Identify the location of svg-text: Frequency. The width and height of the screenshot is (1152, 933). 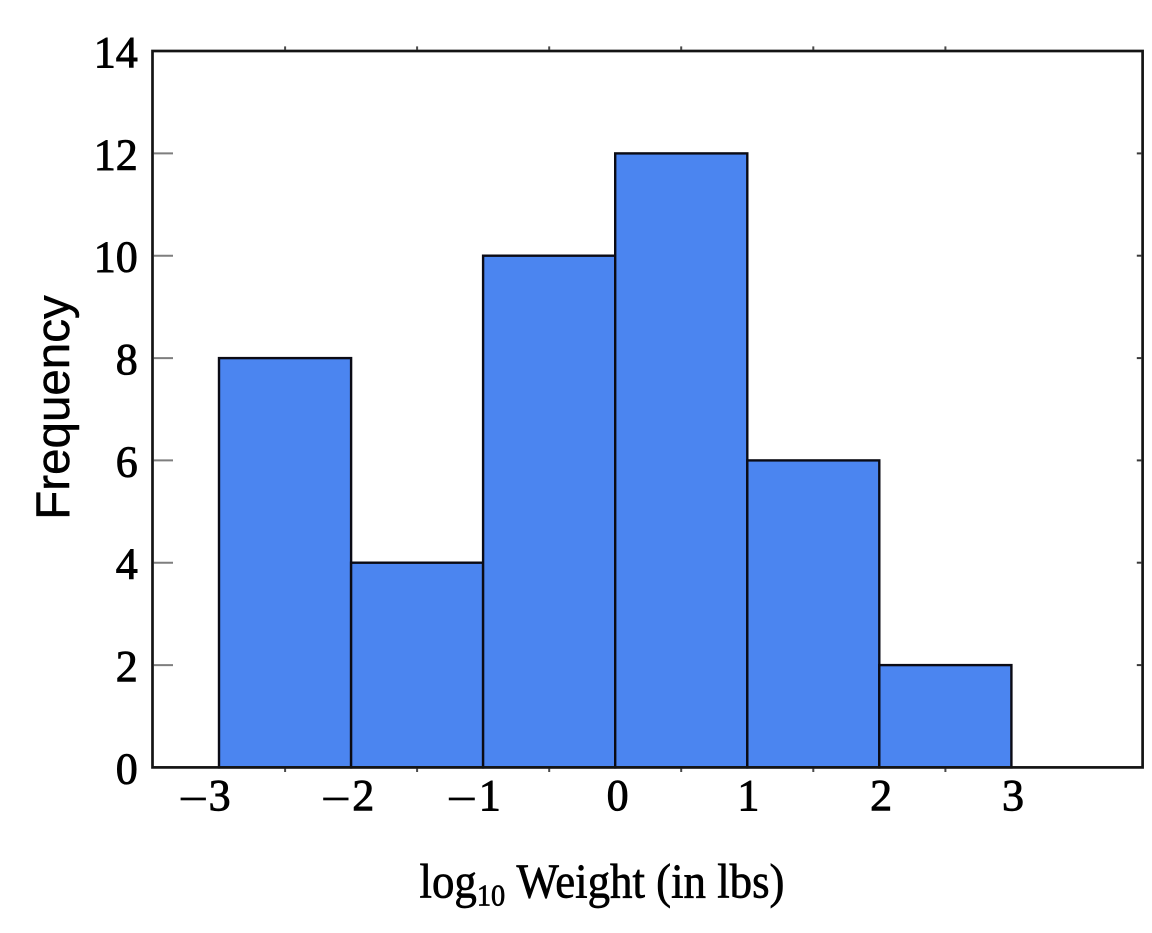
(53, 407).